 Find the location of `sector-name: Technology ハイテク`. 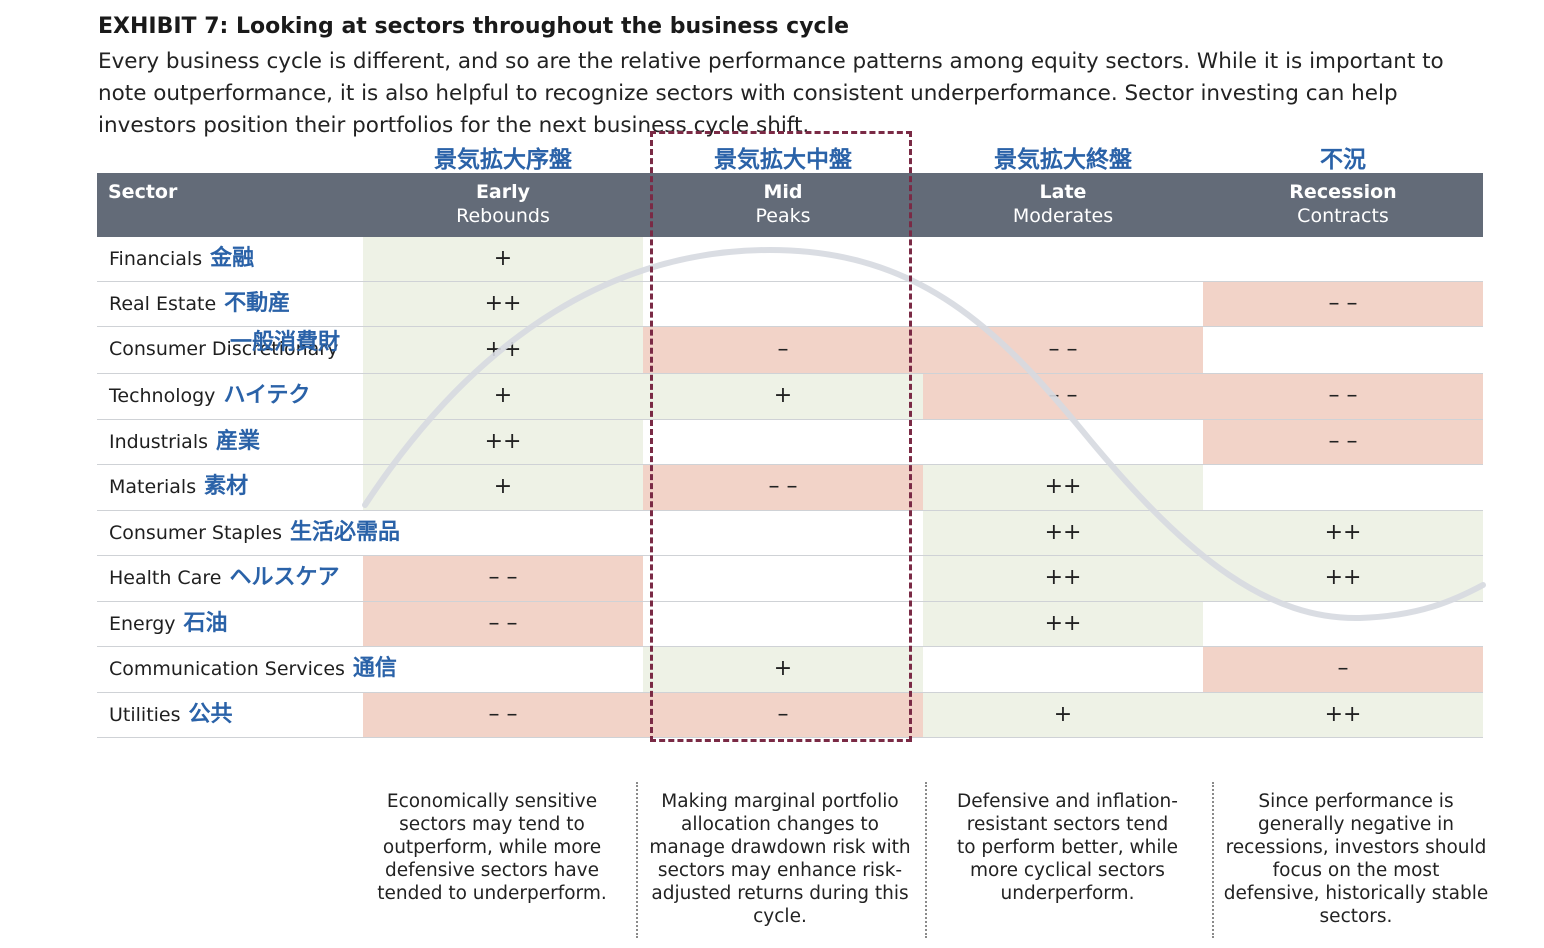

sector-name: Technology ハイテク is located at coordinates (210, 396).